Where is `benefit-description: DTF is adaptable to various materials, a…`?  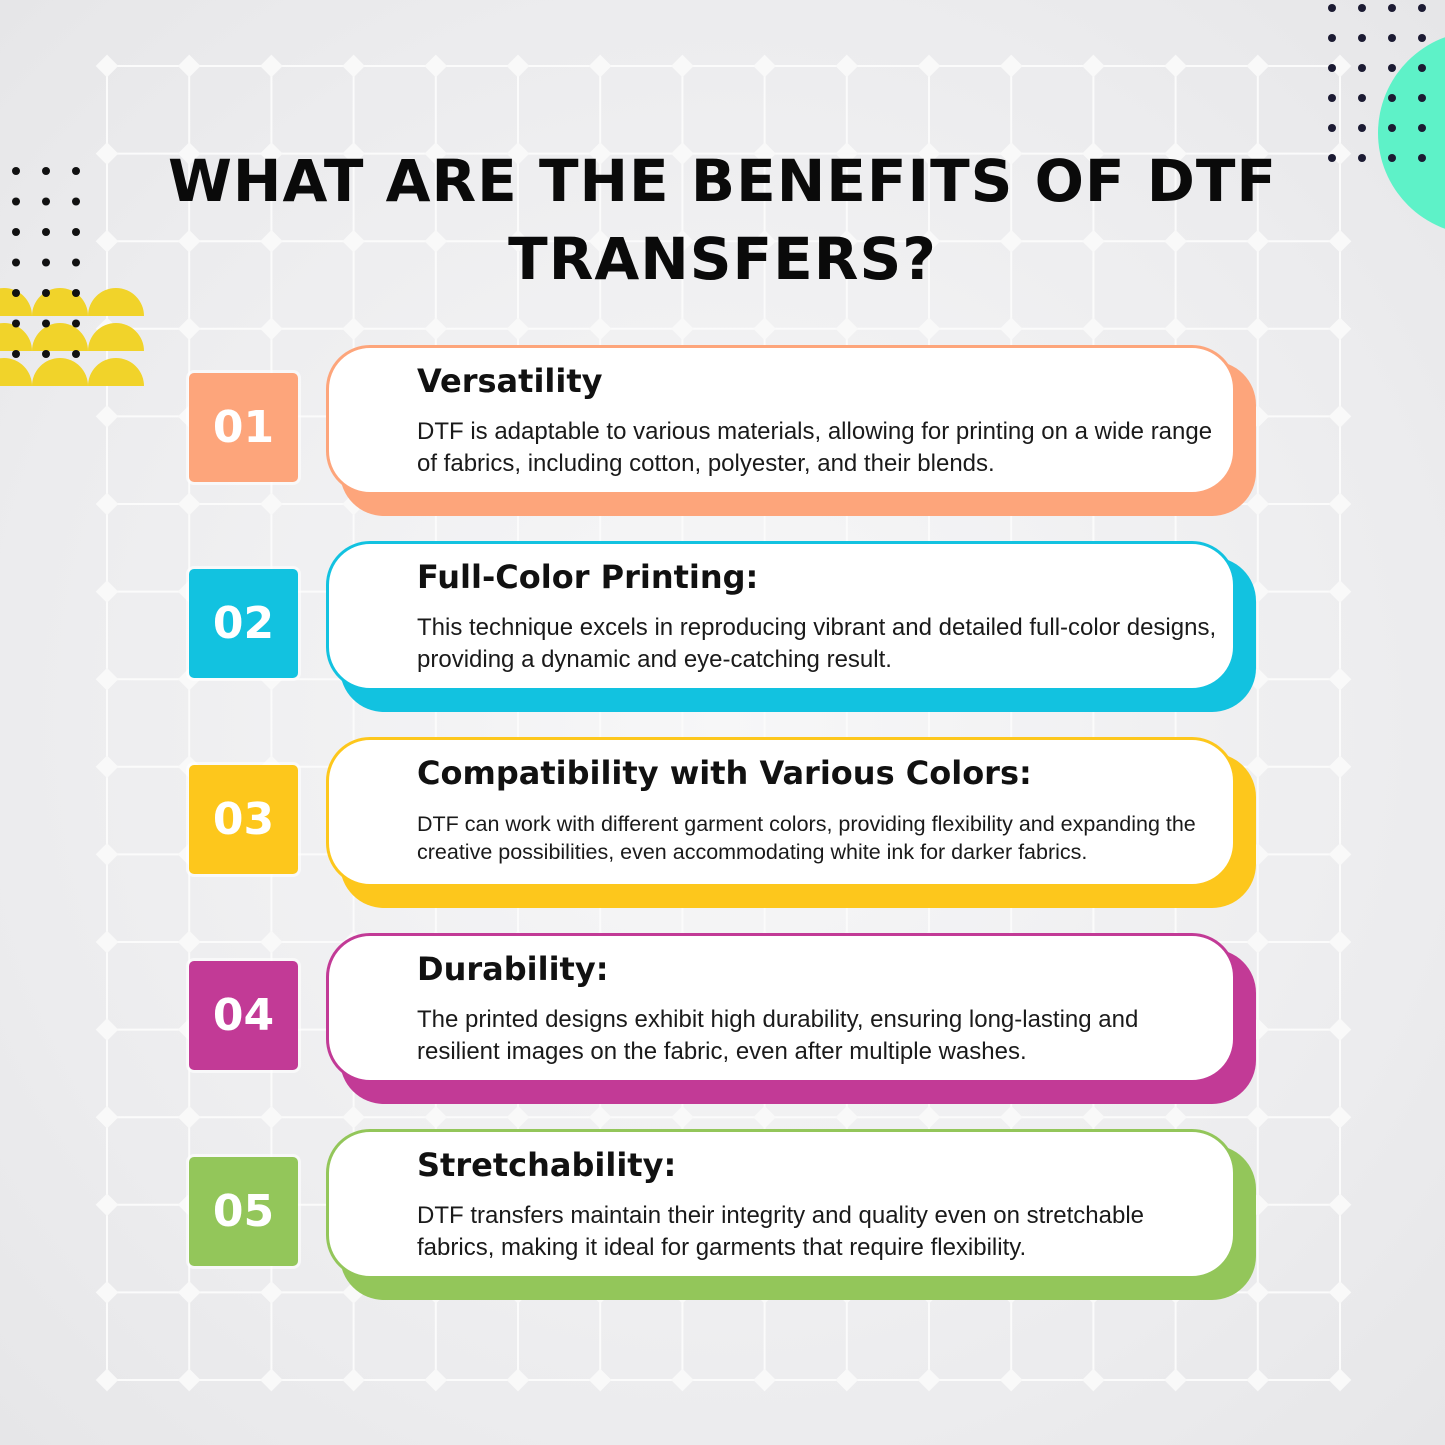
benefit-description: DTF is adaptable to various materials, a… is located at coordinates (815, 447).